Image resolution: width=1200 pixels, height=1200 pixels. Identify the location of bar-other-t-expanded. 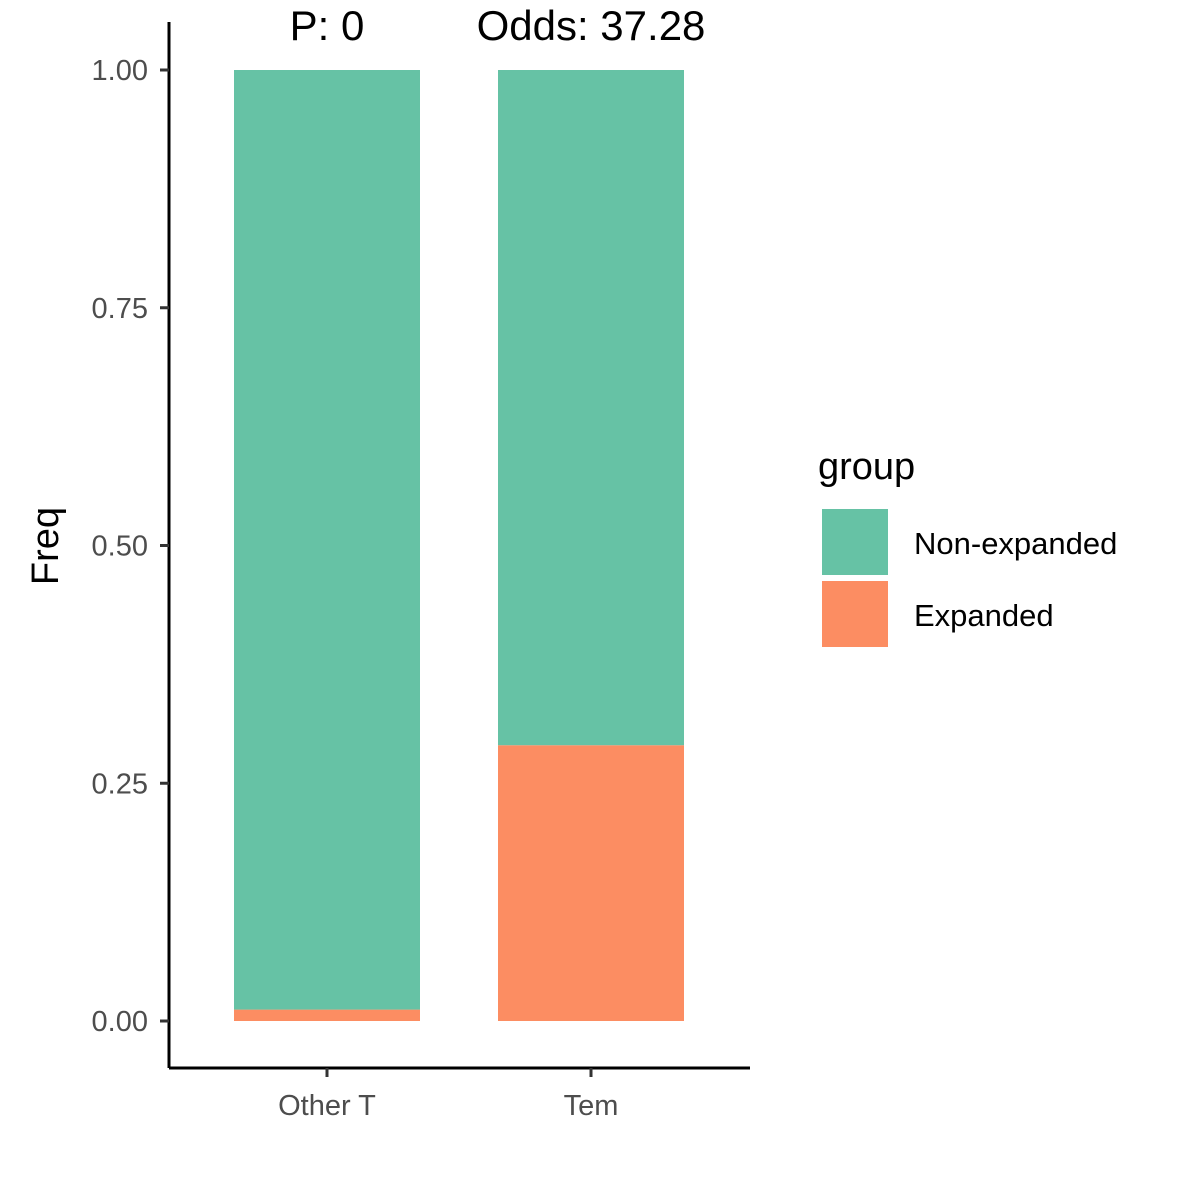
(327, 1015).